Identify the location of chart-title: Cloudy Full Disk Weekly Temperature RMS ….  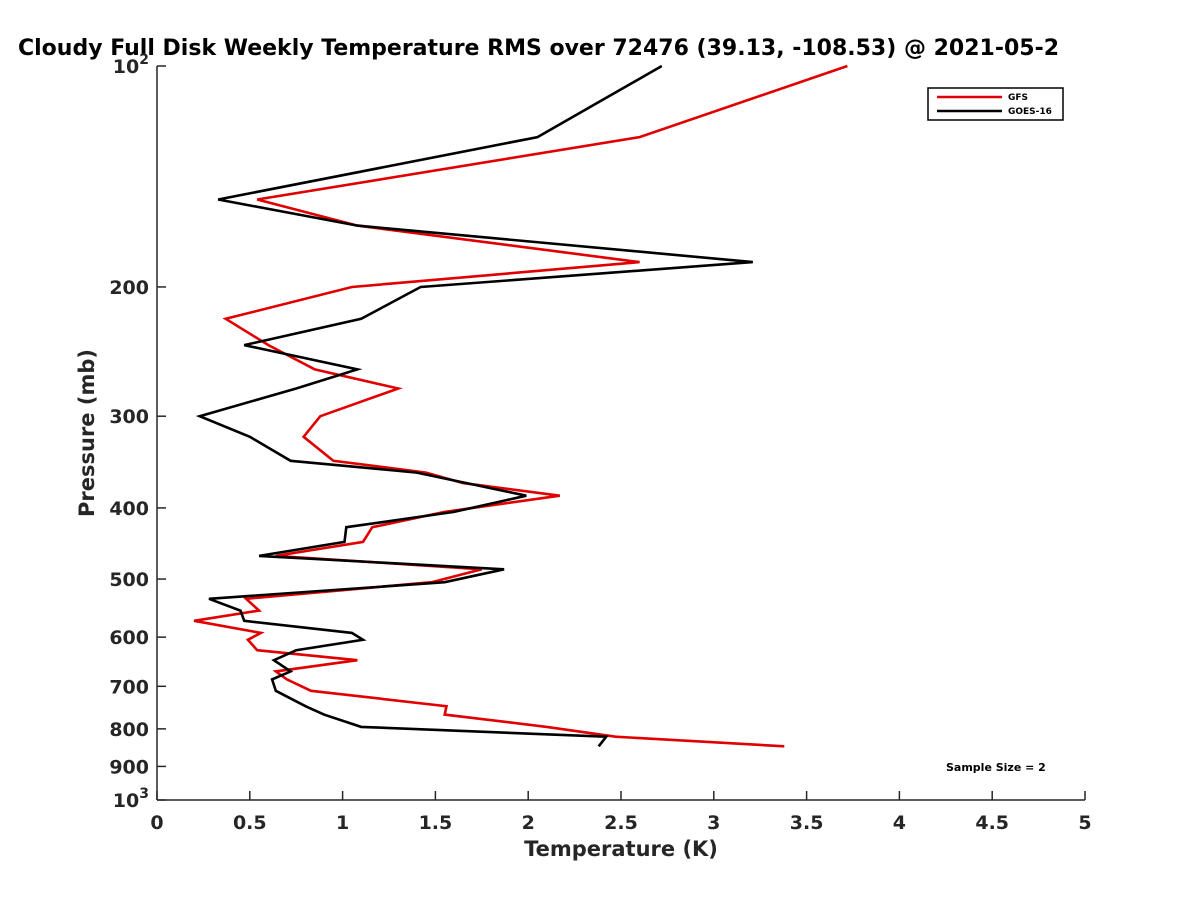
(538, 48).